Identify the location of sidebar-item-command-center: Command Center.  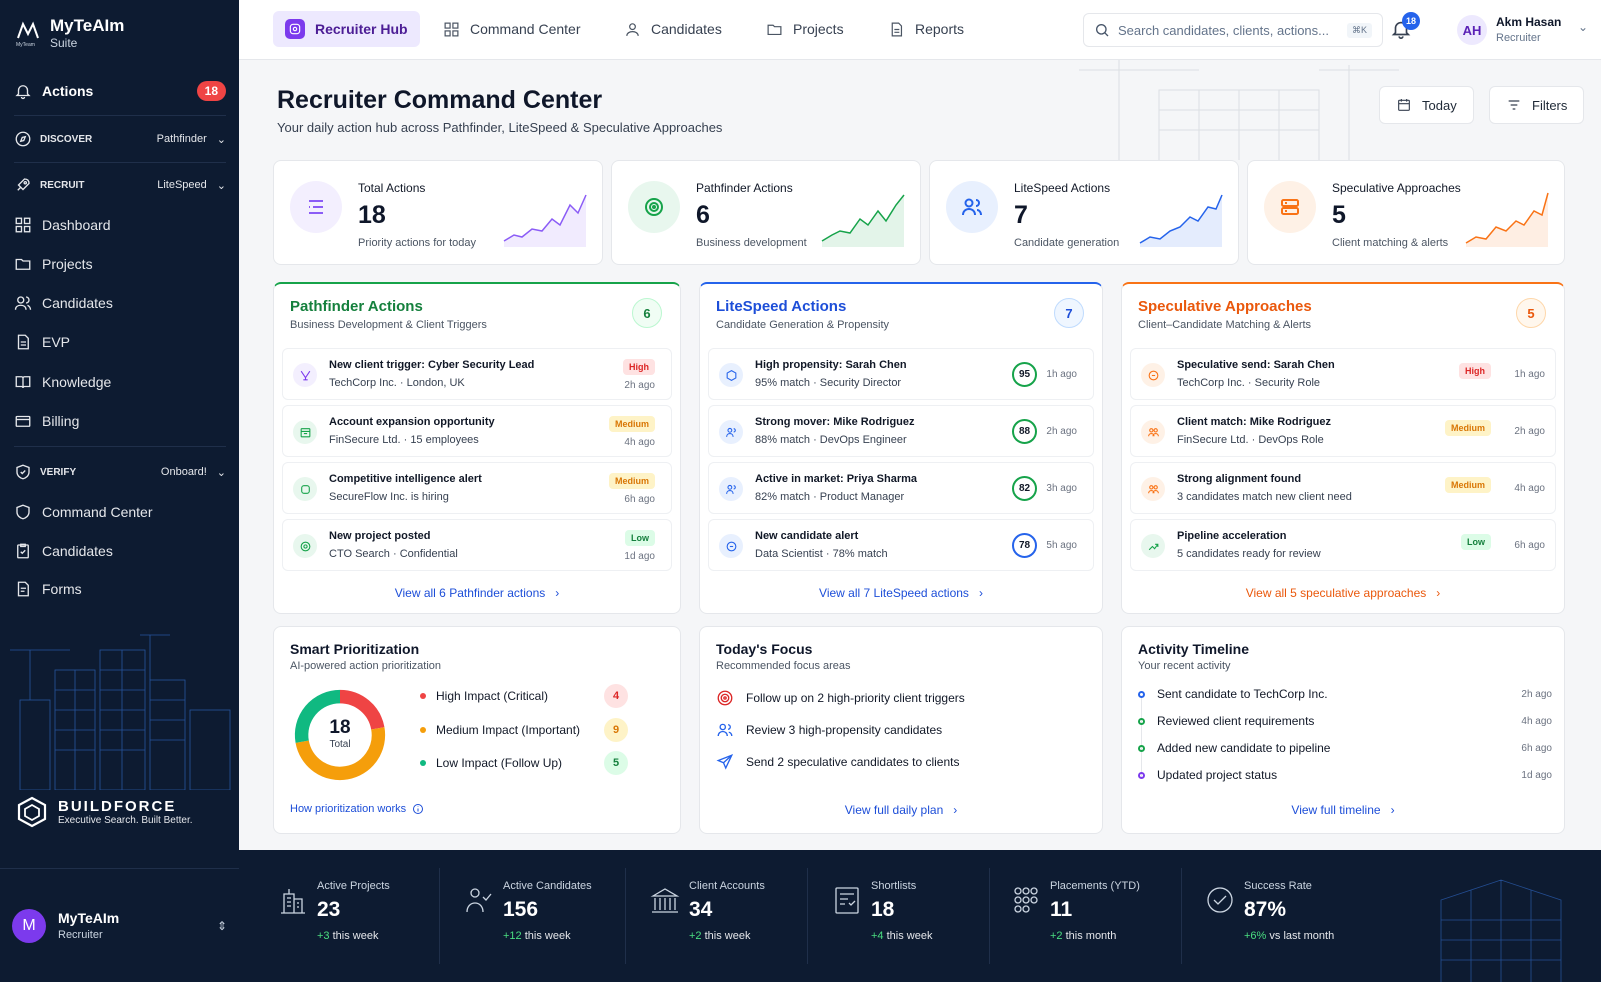
(120, 512).